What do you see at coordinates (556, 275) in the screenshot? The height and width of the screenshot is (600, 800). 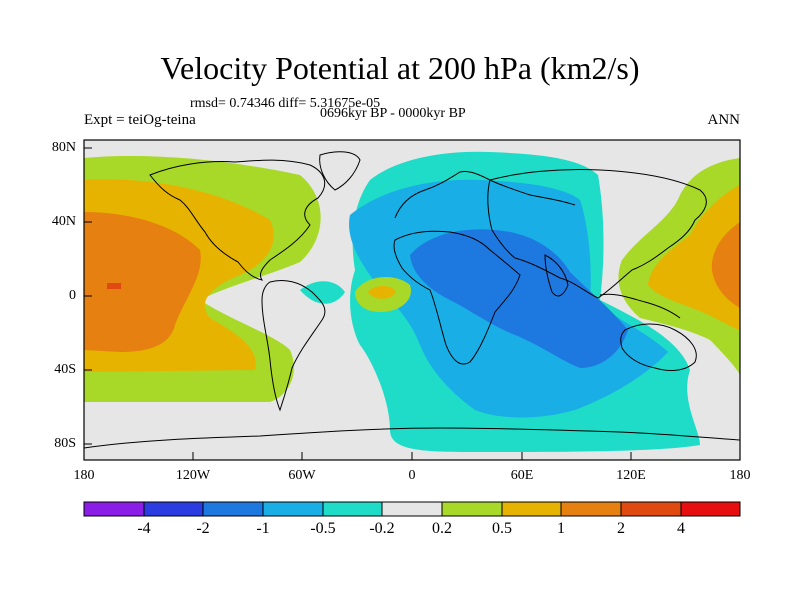 I see `india-coast` at bounding box center [556, 275].